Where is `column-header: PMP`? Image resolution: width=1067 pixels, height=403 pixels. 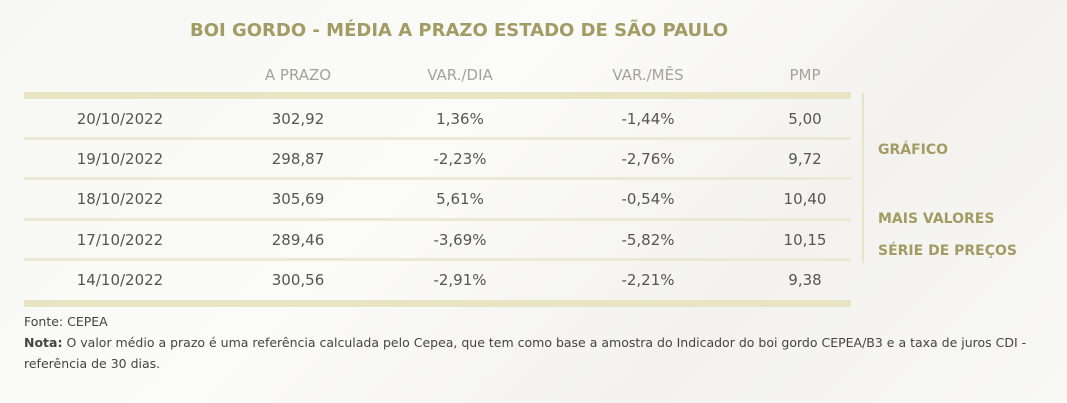 column-header: PMP is located at coordinates (805, 75).